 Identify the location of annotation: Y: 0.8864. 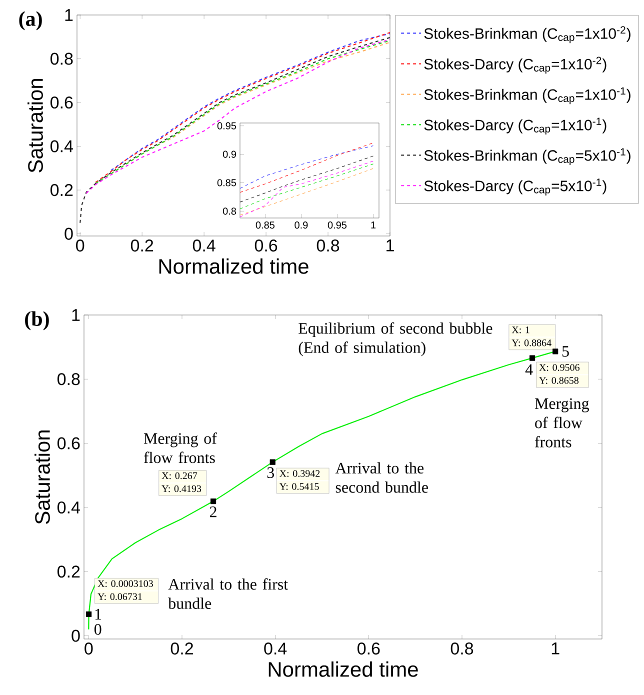
(532, 342).